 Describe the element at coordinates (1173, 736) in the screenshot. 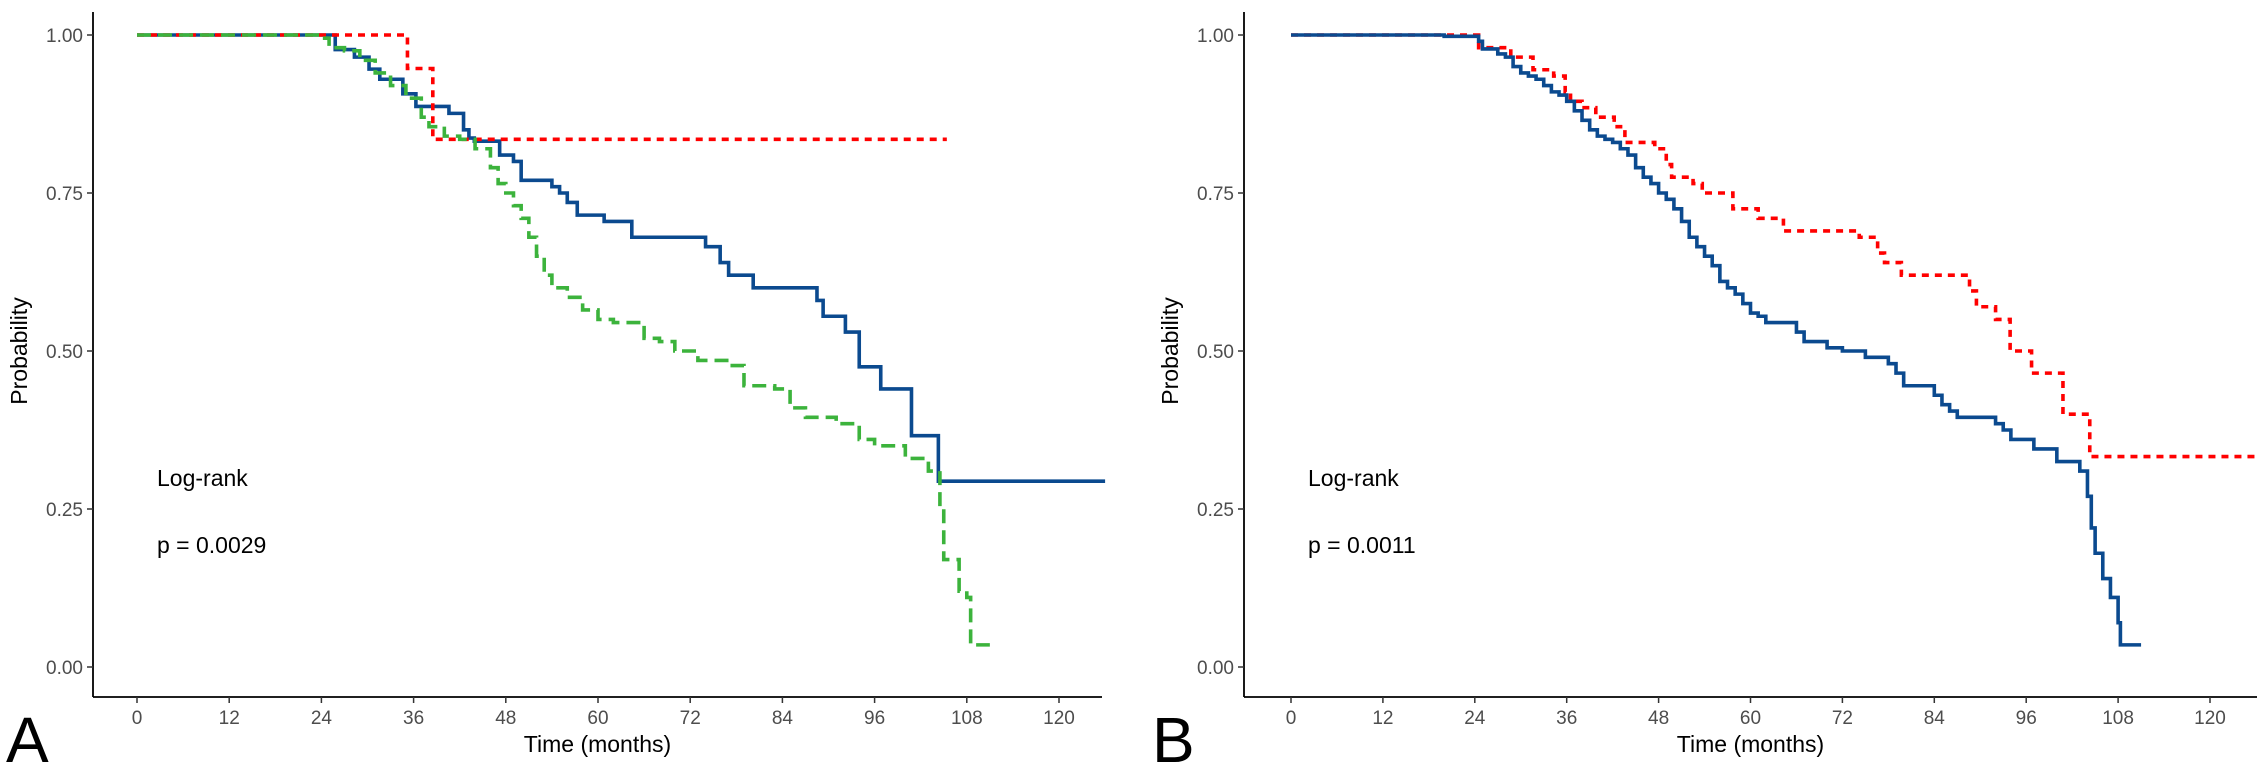

I see `panel-label: B` at that location.